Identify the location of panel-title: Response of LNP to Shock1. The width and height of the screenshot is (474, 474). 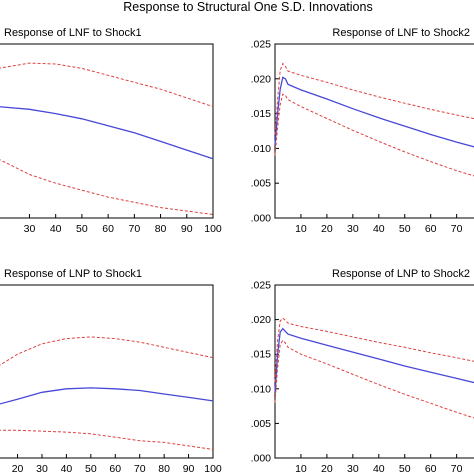
(73, 274).